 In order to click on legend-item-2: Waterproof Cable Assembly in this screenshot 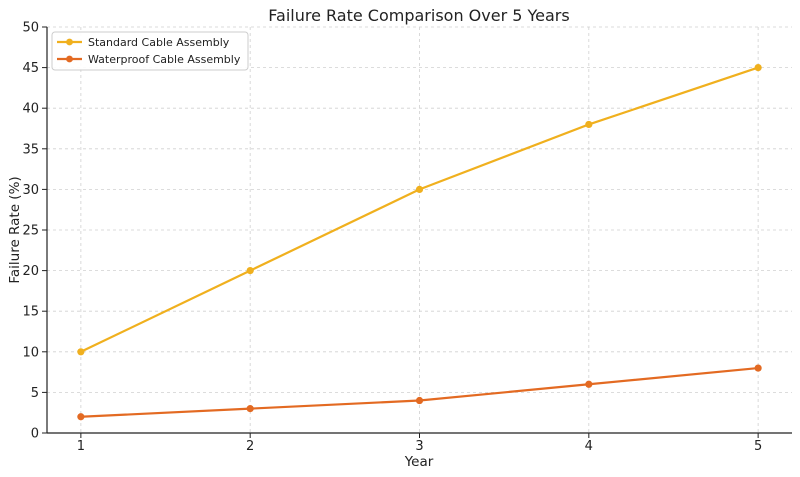, I will do `click(149, 59)`.